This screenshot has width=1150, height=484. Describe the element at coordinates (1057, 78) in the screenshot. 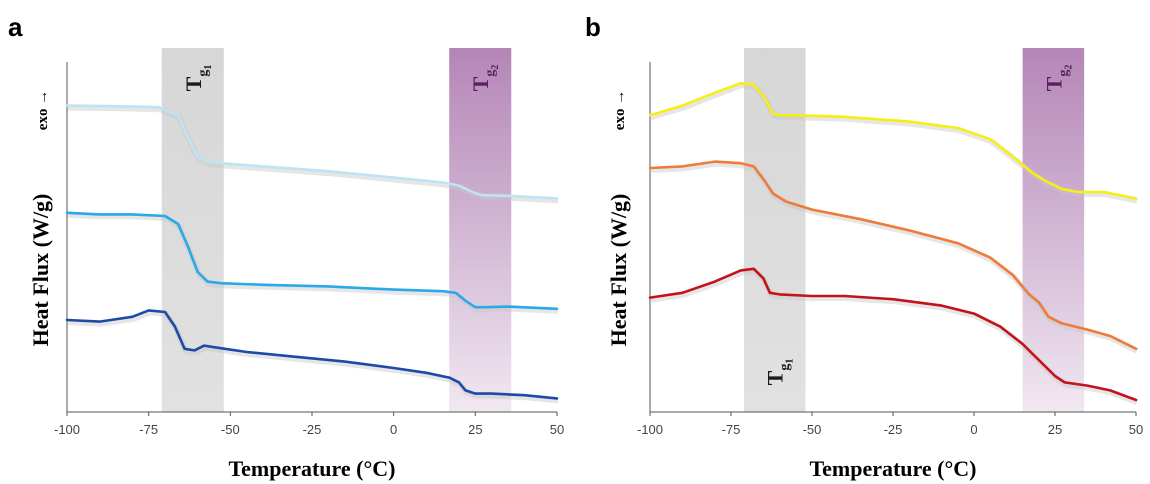

I see `tg-label-b-2: Tg2` at that location.